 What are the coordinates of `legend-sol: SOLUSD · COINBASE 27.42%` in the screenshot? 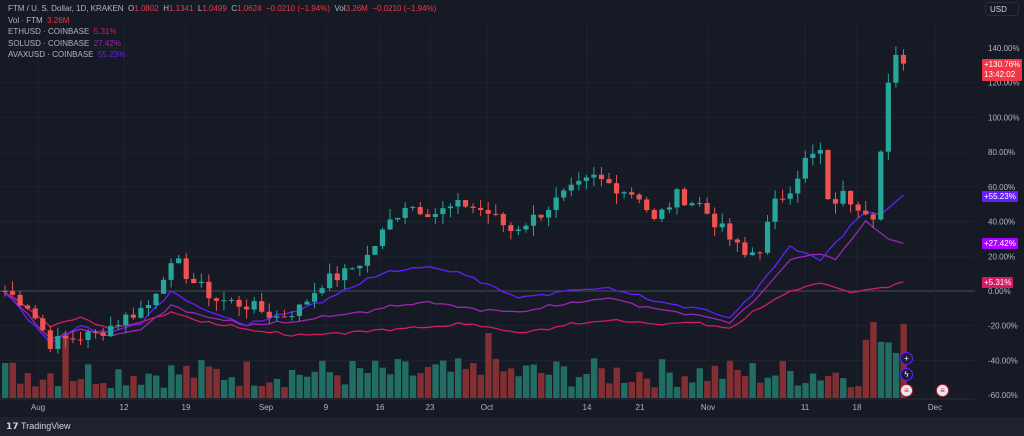 It's located at (64, 43).